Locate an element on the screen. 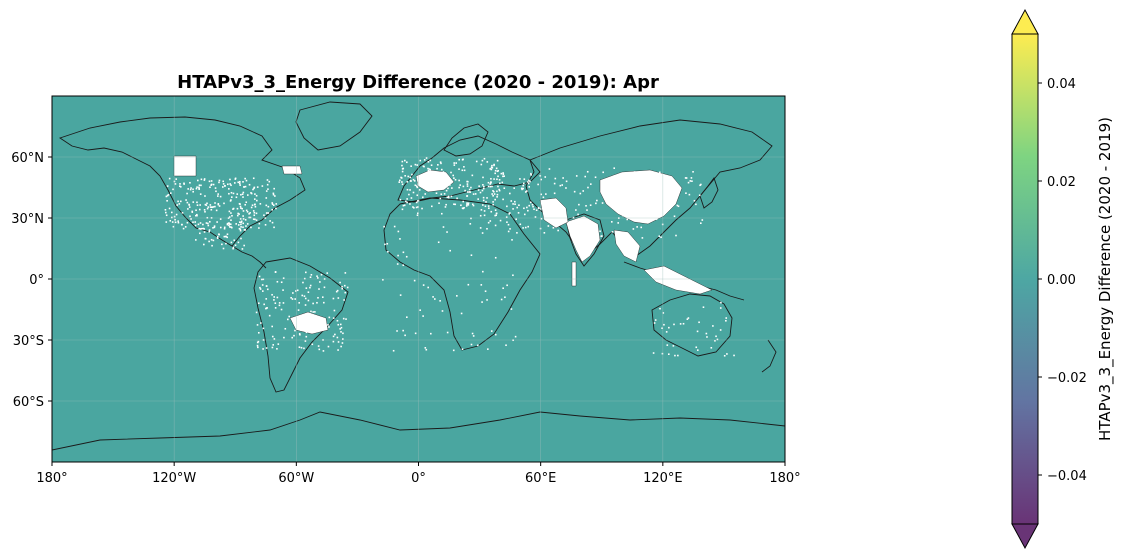 This screenshot has height=559, width=1123. x-tick-label: 180° is located at coordinates (784, 478).